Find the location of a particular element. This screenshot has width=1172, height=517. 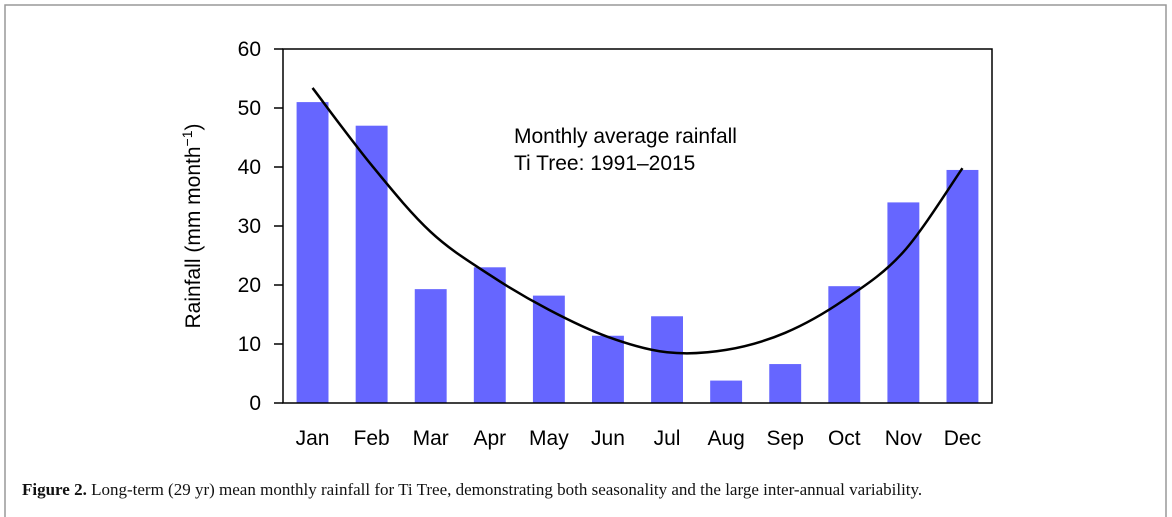

y-tick-label: 0 is located at coordinates (255, 403).